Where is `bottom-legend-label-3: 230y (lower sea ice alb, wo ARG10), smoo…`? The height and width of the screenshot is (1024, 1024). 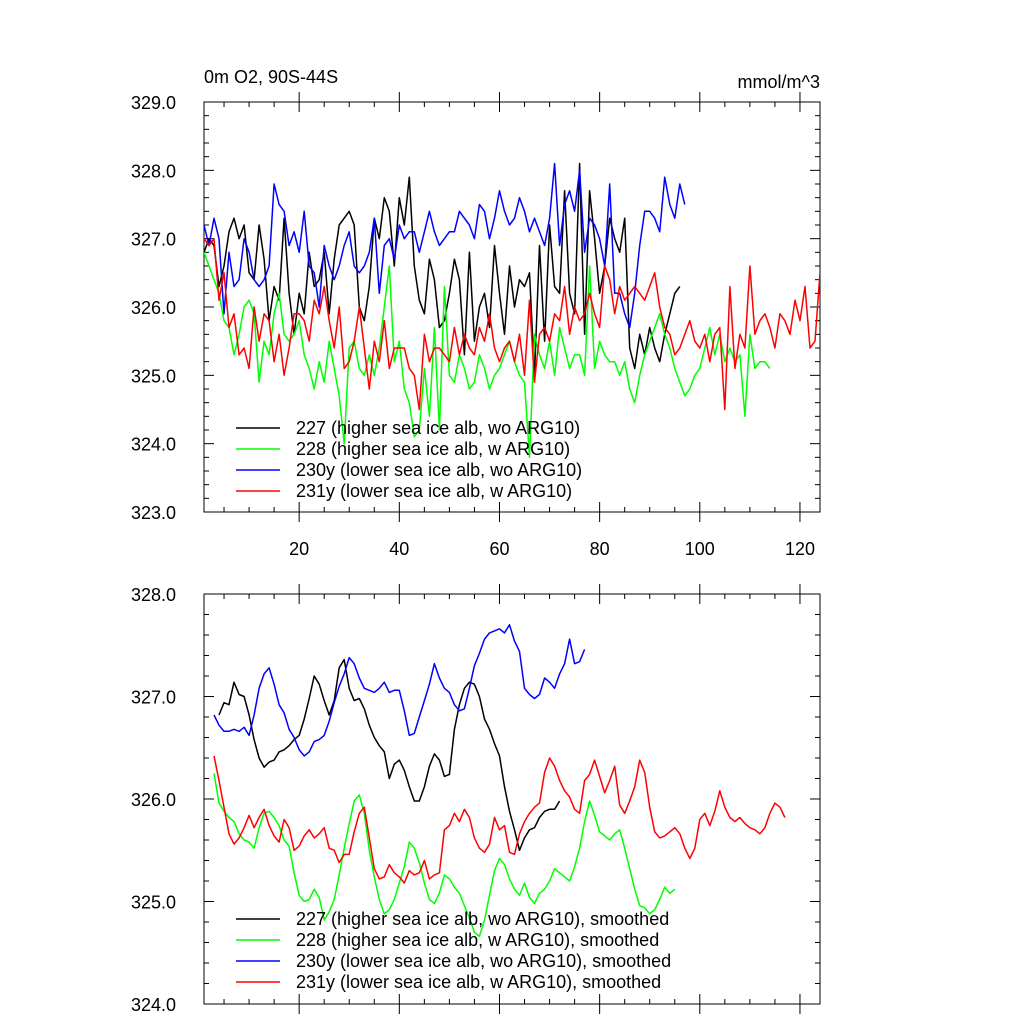 bottom-legend-label-3: 230y (lower sea ice alb, wo ARG10), smoo… is located at coordinates (483, 961).